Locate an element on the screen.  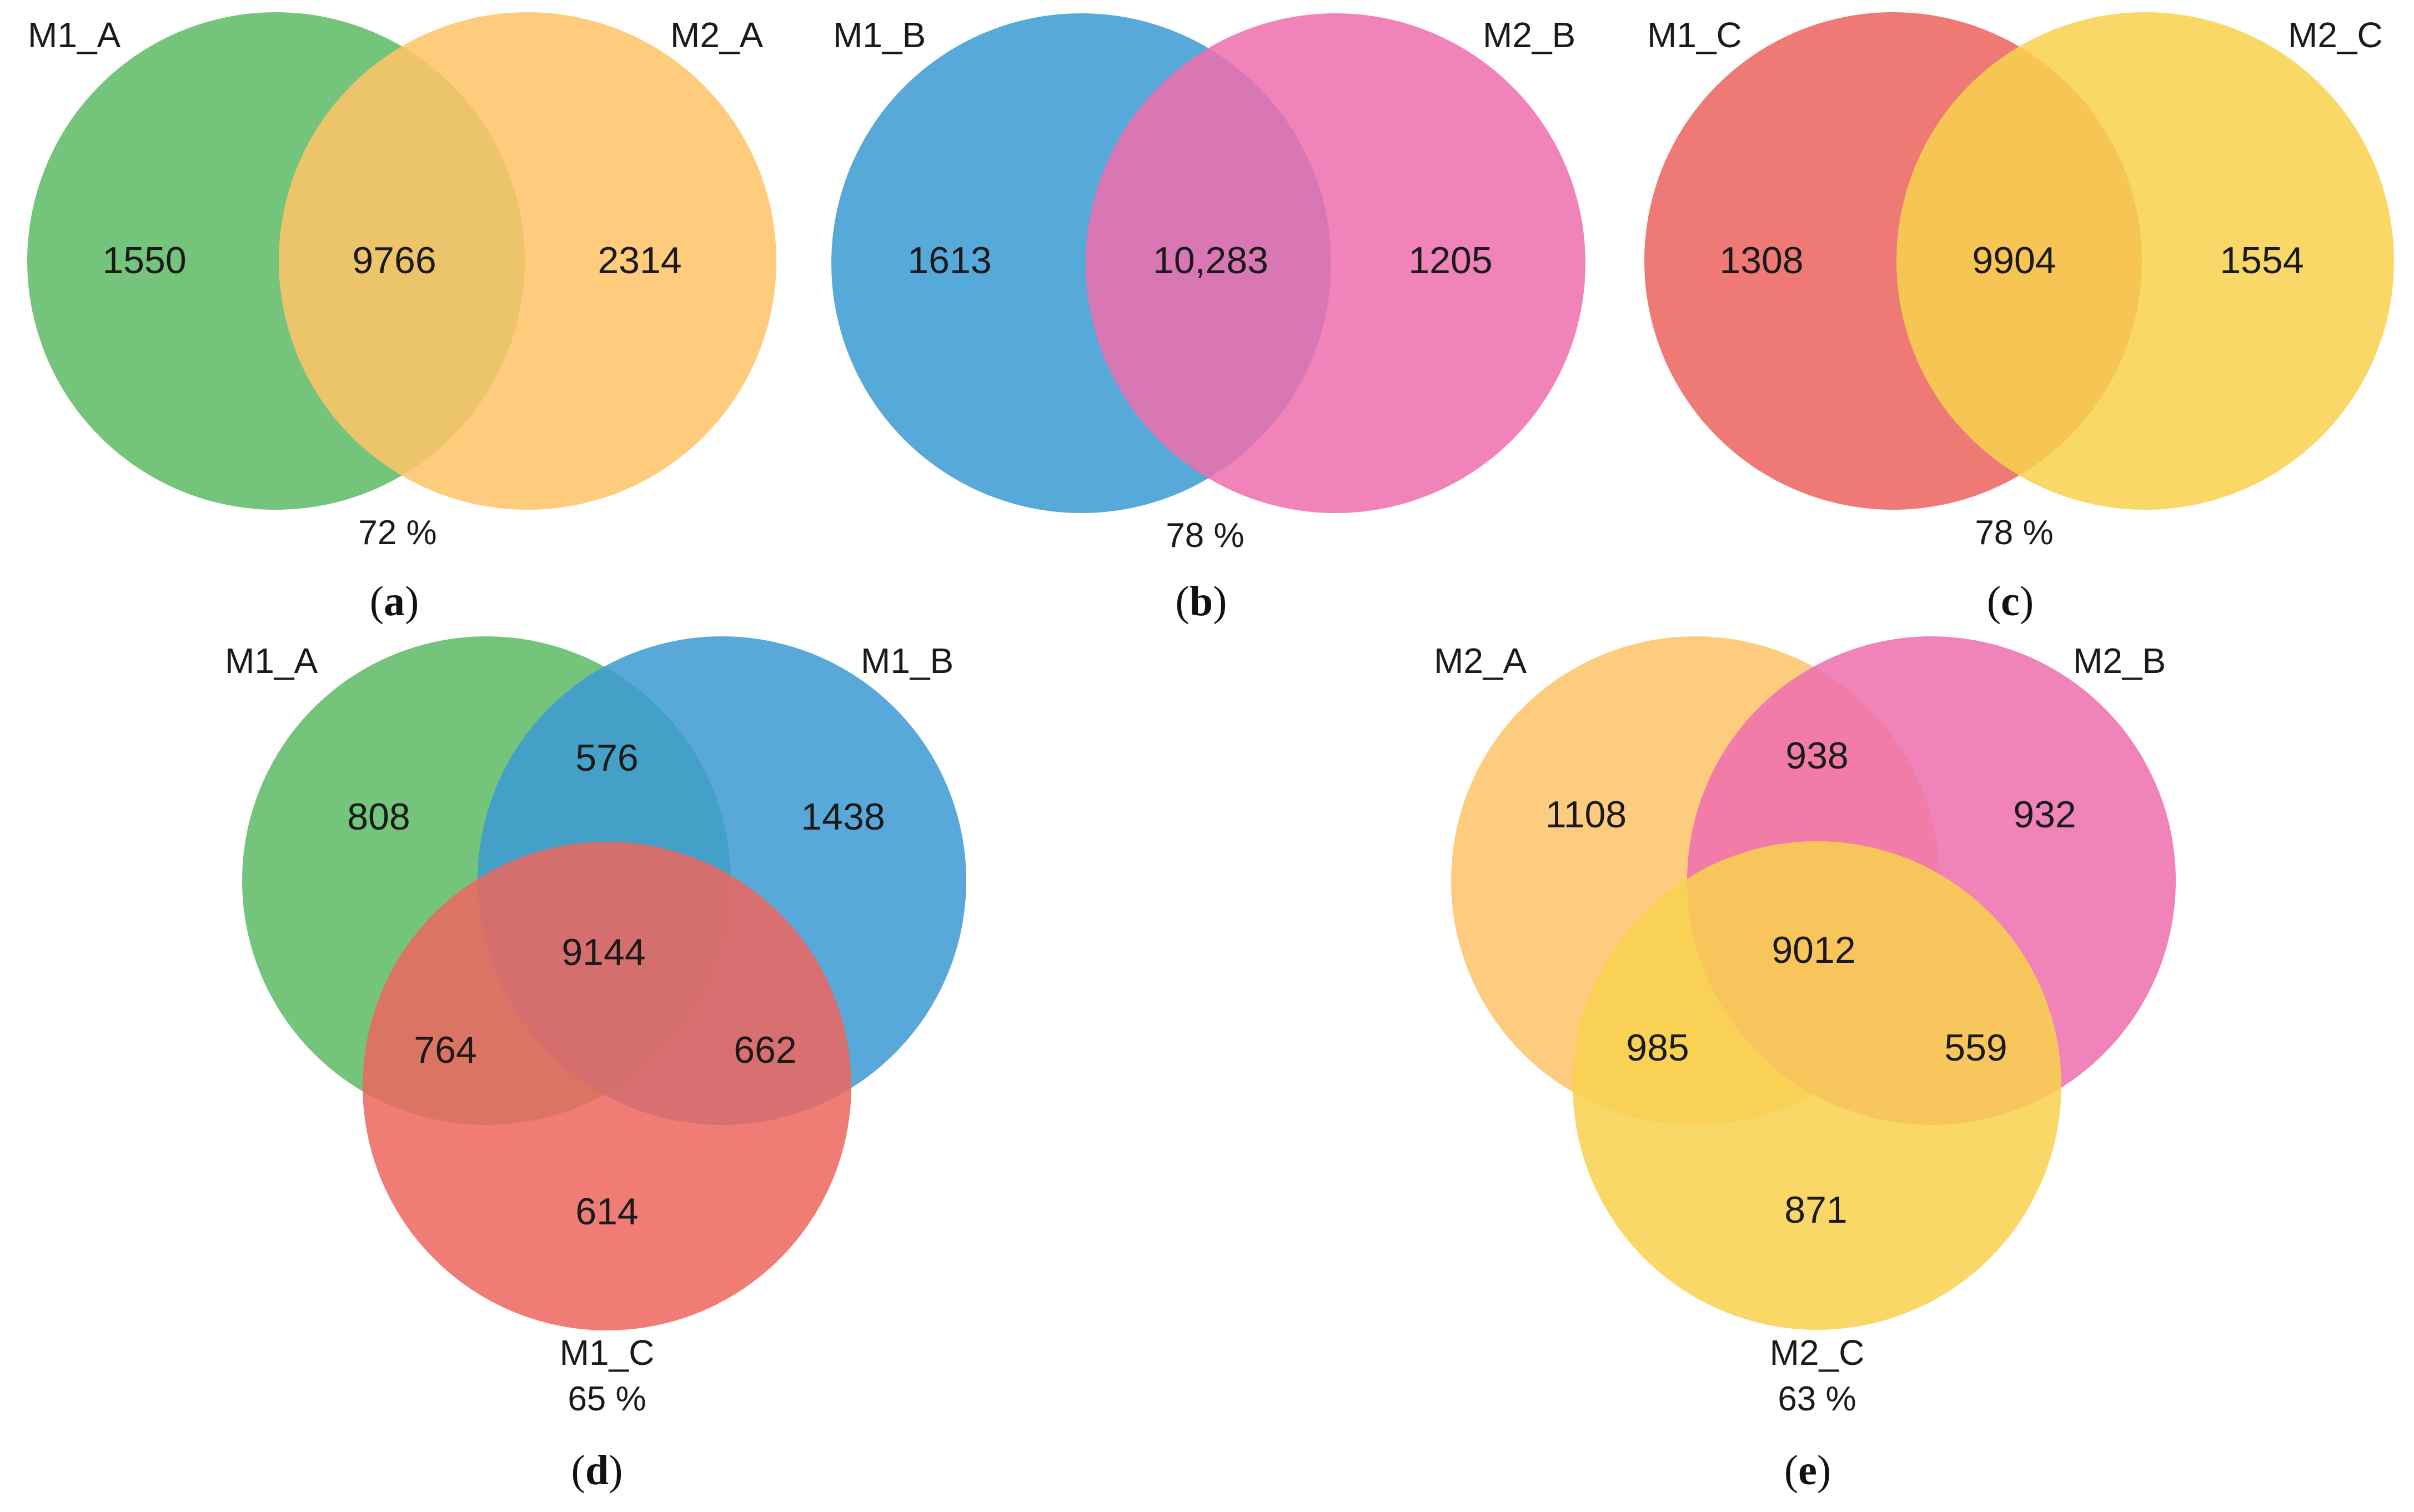
count-overlap: 9904 is located at coordinates (2014, 260).